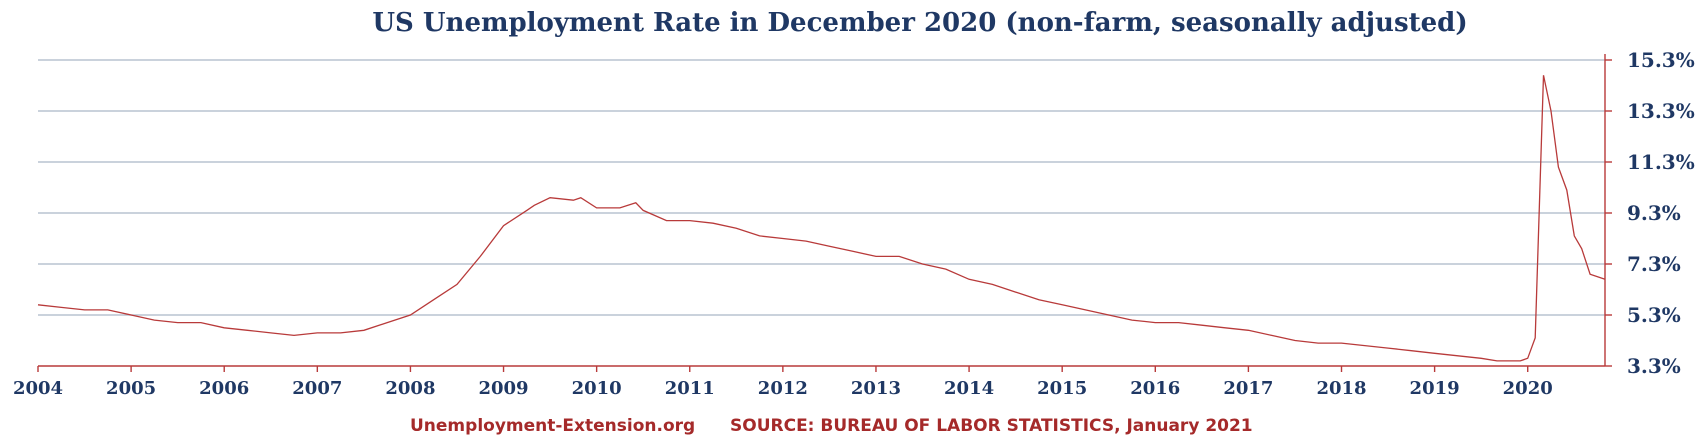  What do you see at coordinates (552, 426) in the screenshot?
I see `footer-site: Unemployment-Extension.org` at bounding box center [552, 426].